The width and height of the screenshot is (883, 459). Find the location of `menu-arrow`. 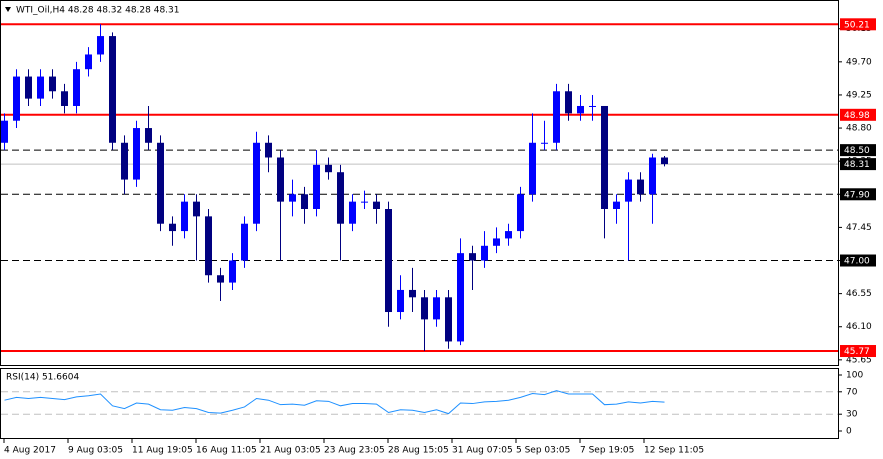

menu-arrow is located at coordinates (8, 9).